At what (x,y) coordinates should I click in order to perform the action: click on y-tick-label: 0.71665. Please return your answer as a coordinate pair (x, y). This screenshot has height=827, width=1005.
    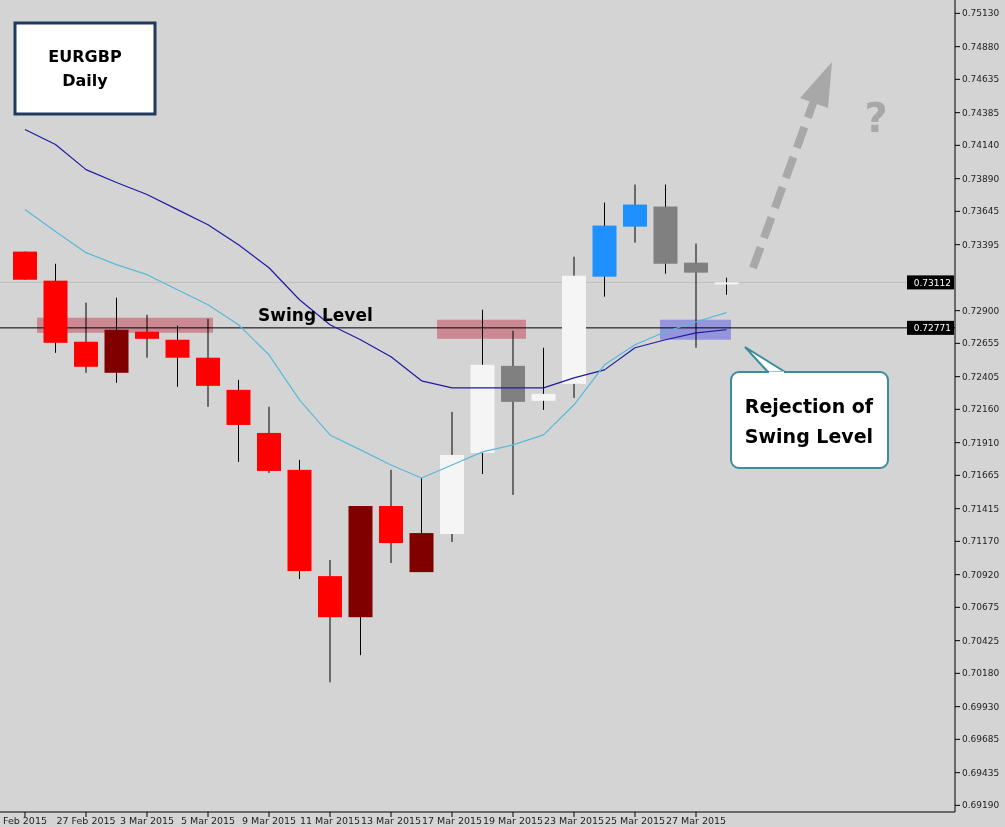
    Looking at the image, I should click on (981, 475).